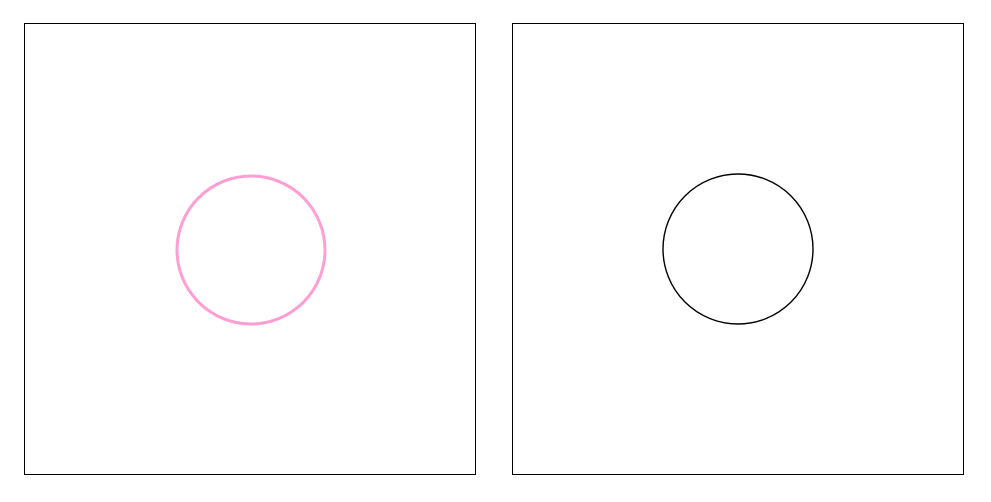 The height and width of the screenshot is (502, 991). I want to click on left-canvas, so click(251, 250).